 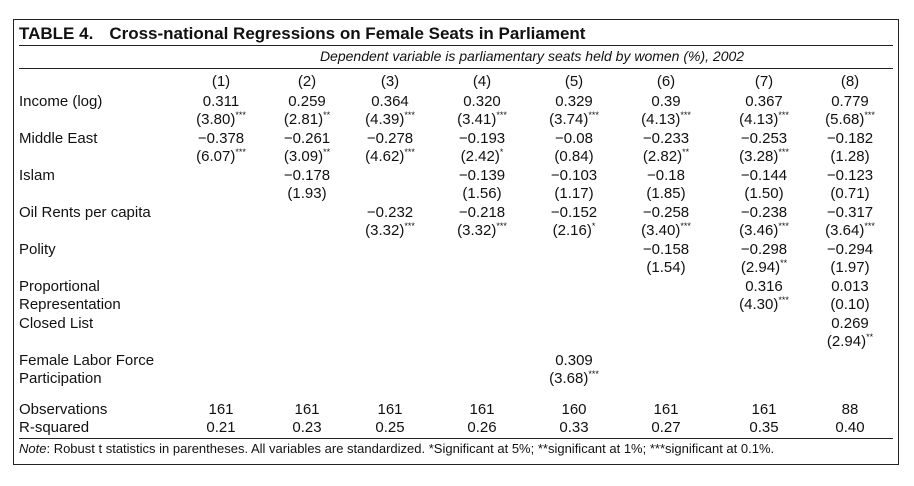 What do you see at coordinates (390, 156) in the screenshot?
I see `tstat-cell: (4.62)***` at bounding box center [390, 156].